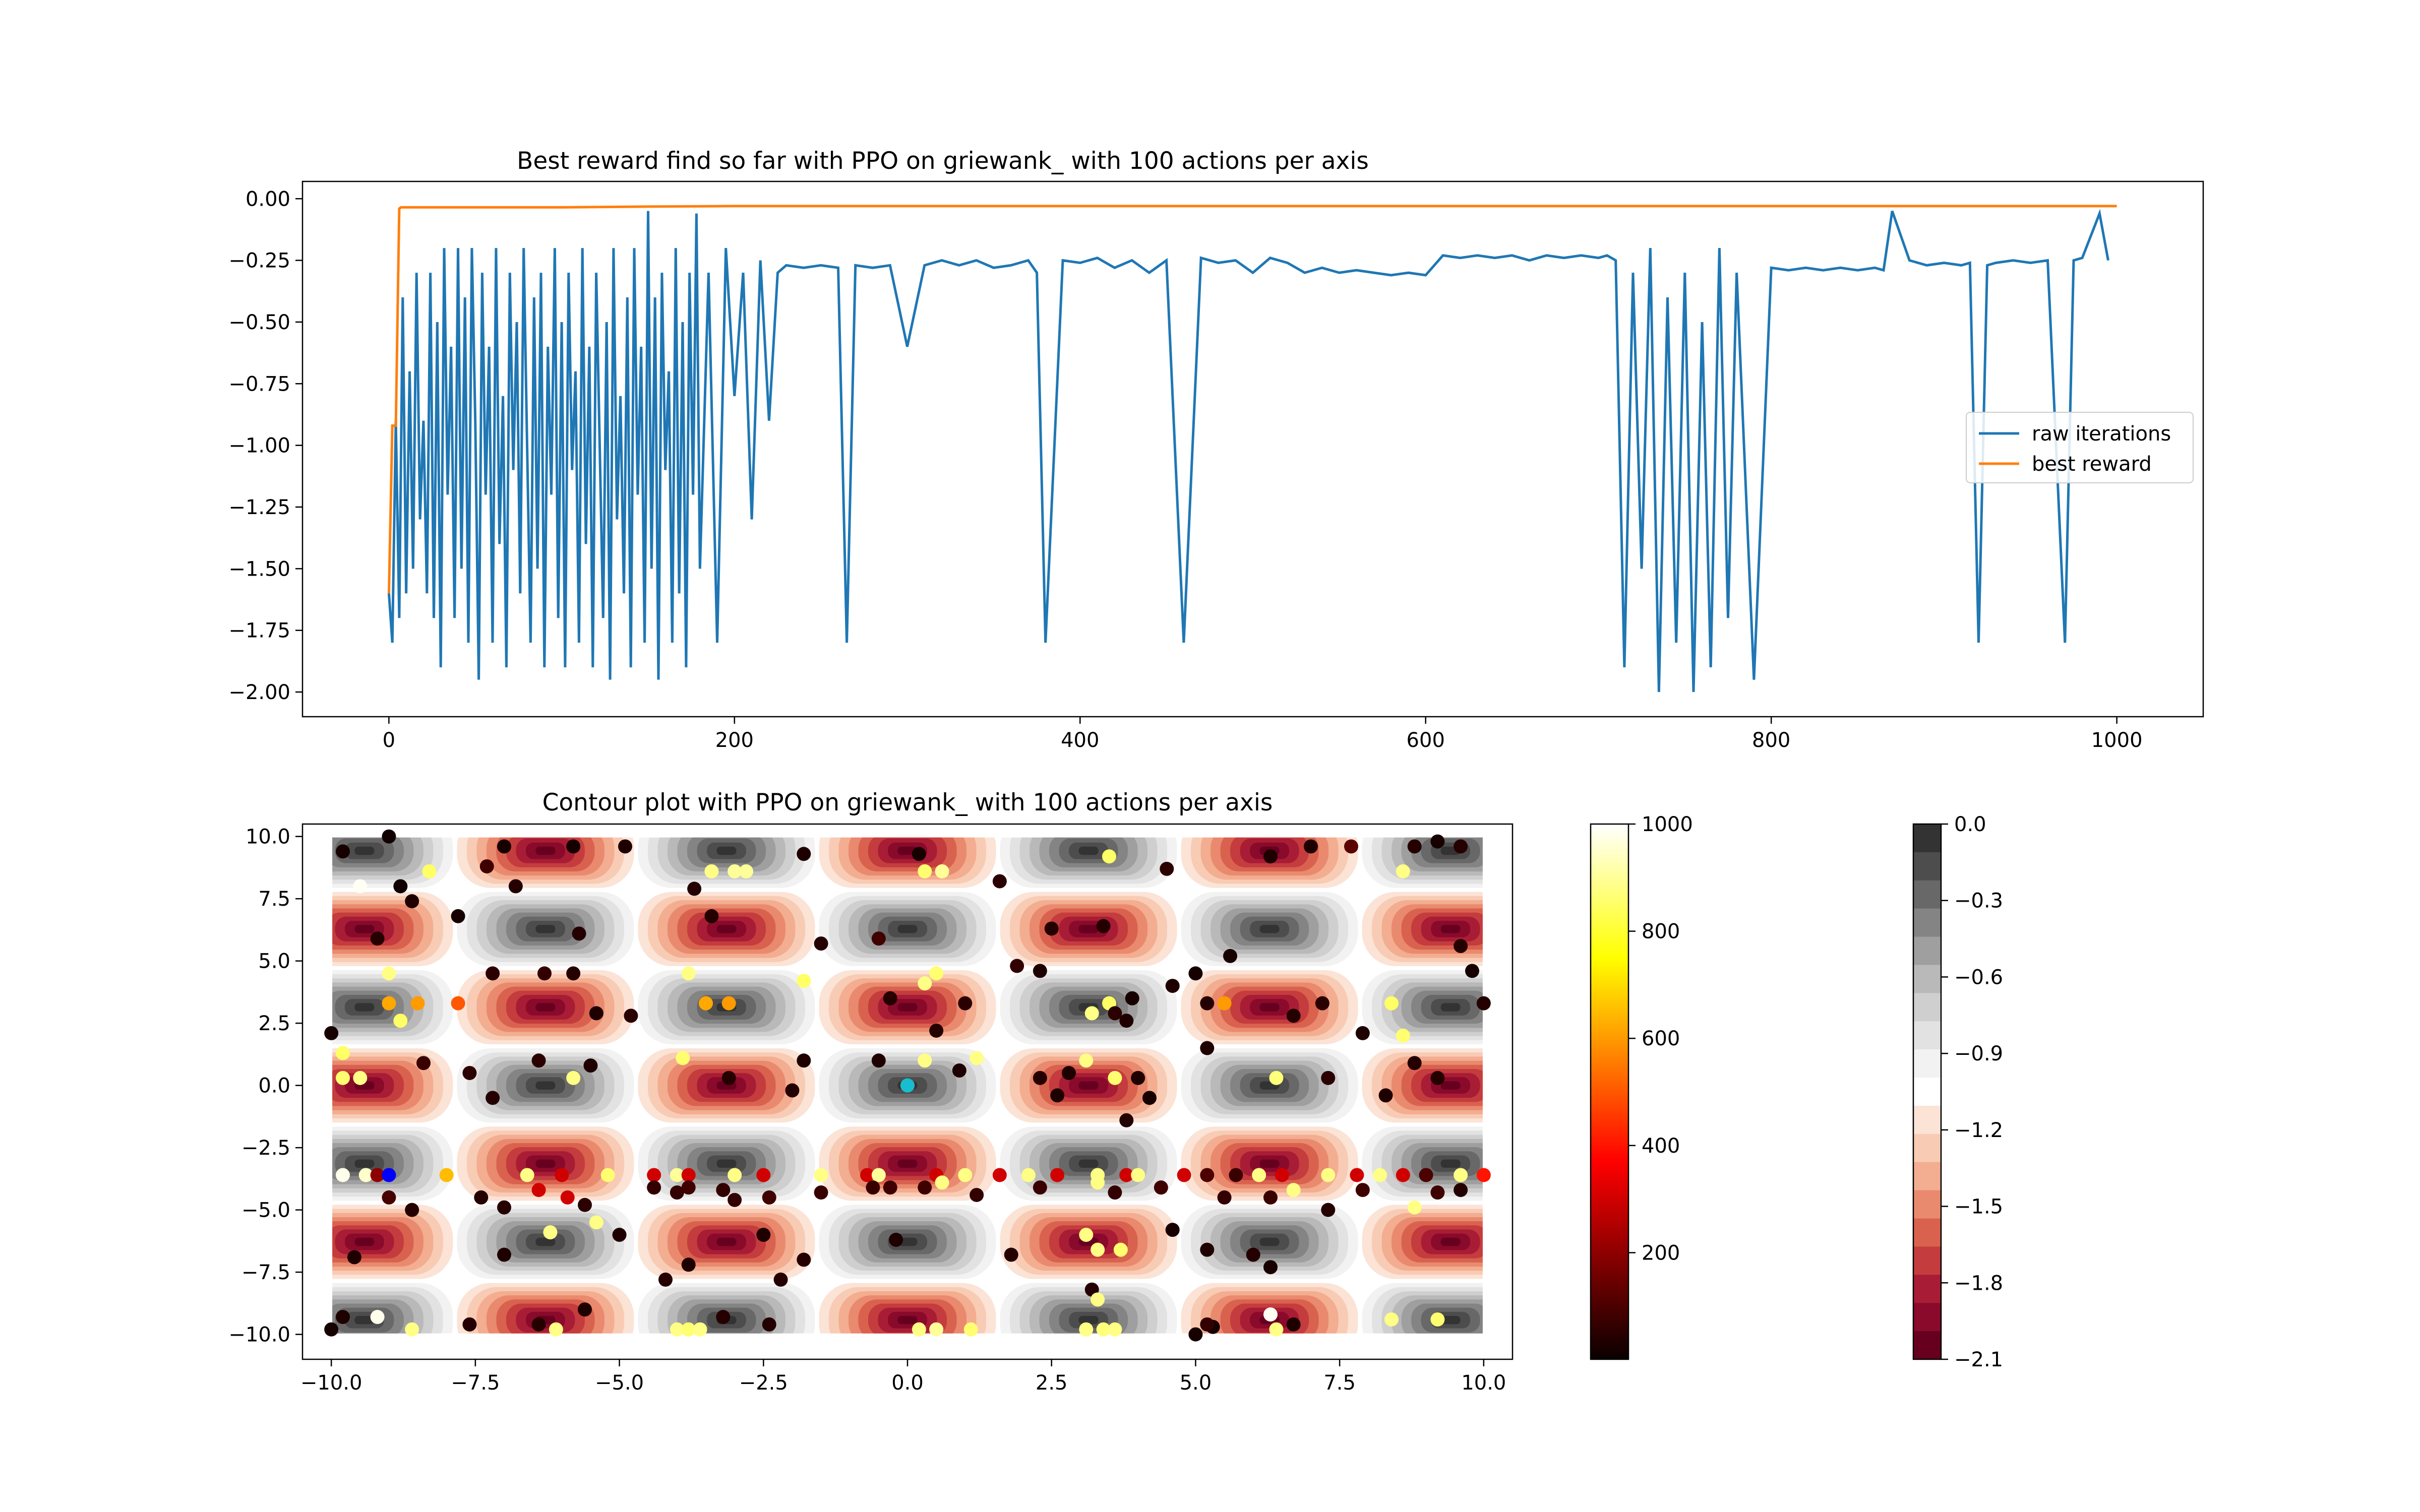 The width and height of the screenshot is (2420, 1512). Describe the element at coordinates (763, 1383) in the screenshot. I see `x-tick-label: −2.5` at that location.